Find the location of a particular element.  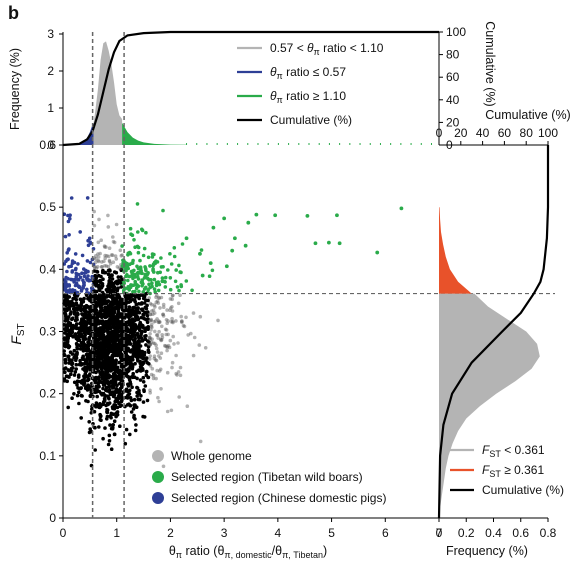

scatter-legend-label: Whole genome is located at coordinates (211, 456).